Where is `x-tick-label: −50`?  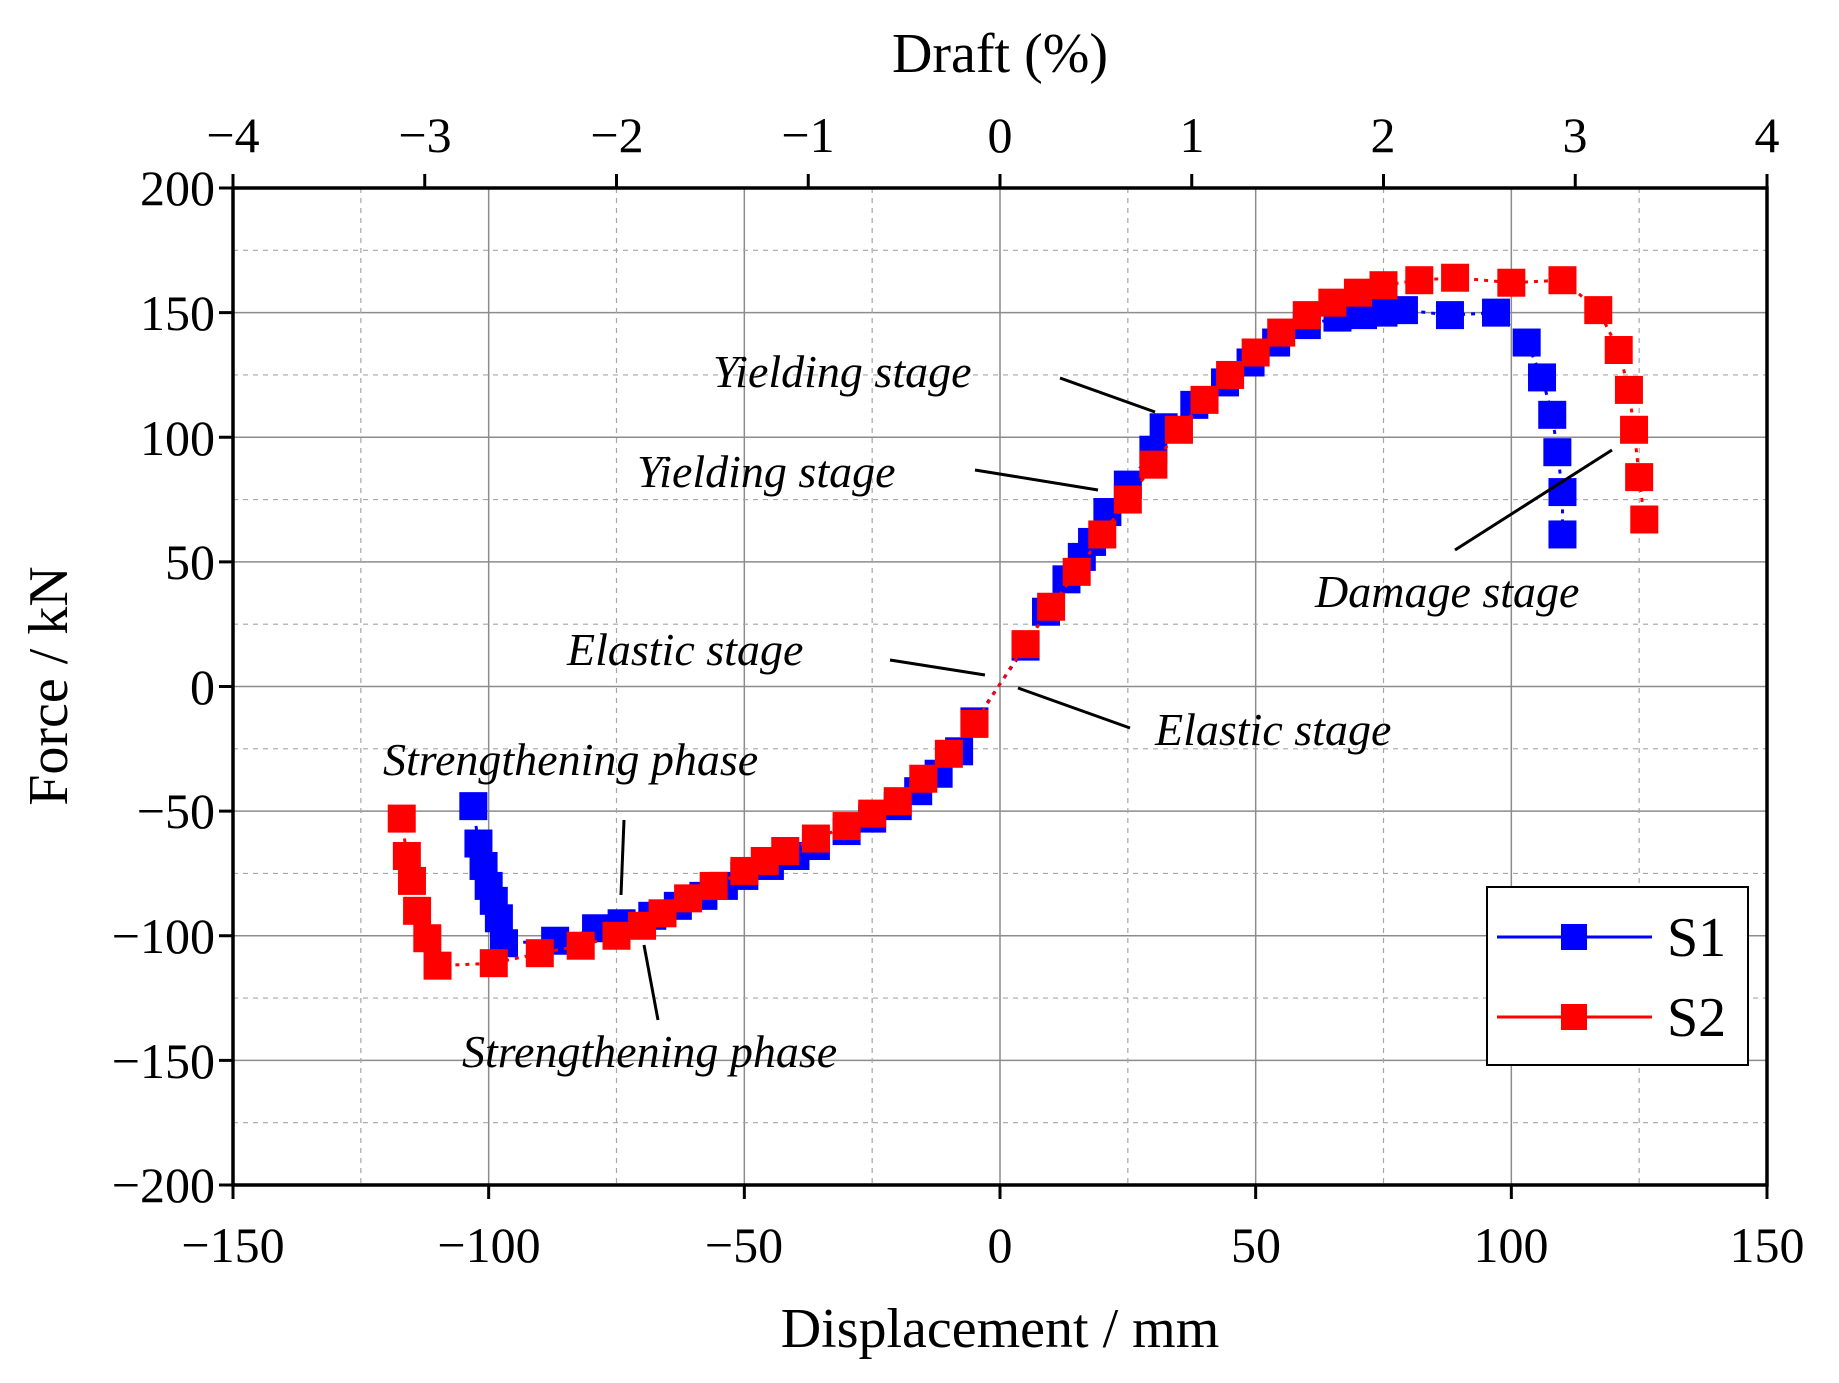 x-tick-label: −50 is located at coordinates (744, 1245).